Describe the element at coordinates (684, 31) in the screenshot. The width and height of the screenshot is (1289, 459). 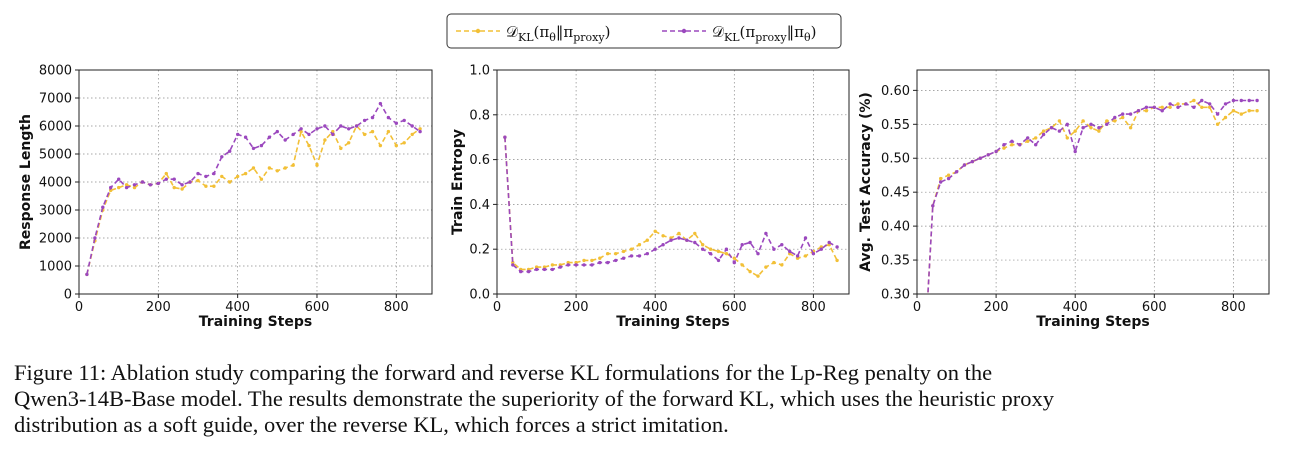
I see `legend-reverse-marker` at that location.